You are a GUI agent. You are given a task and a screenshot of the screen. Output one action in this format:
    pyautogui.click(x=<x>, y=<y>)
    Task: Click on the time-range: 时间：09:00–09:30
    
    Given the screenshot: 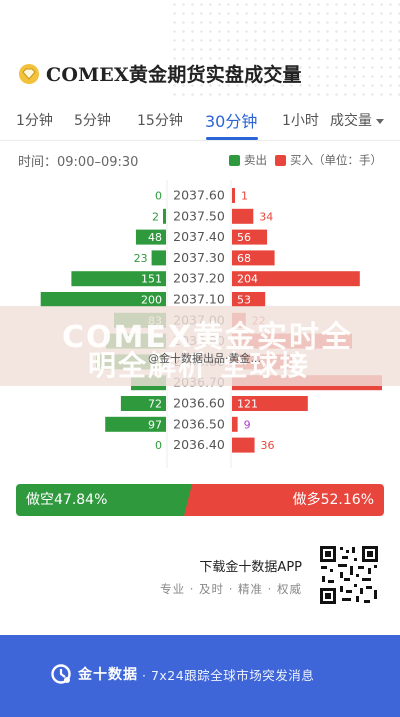 What is the action you would take?
    pyautogui.click(x=78, y=162)
    